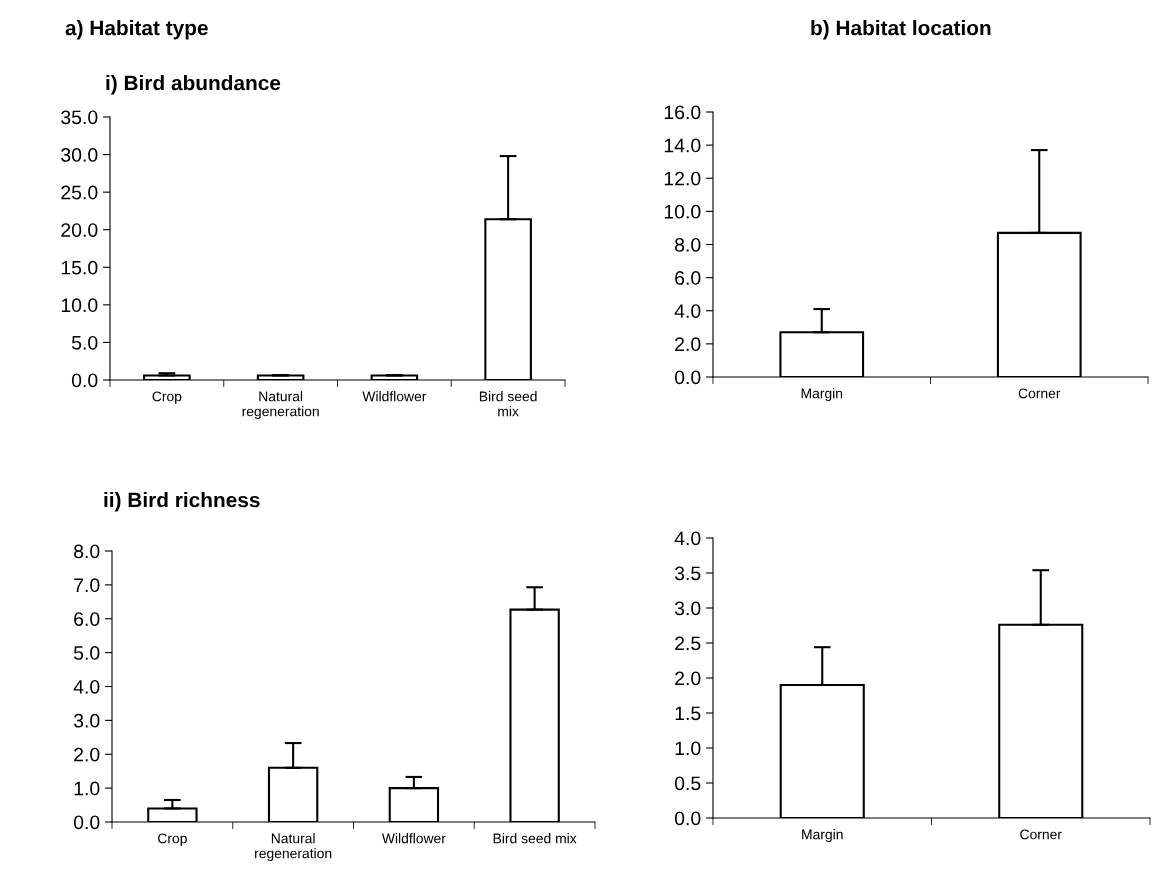  What do you see at coordinates (688, 713) in the screenshot?
I see `y-tick-label: 1.5` at bounding box center [688, 713].